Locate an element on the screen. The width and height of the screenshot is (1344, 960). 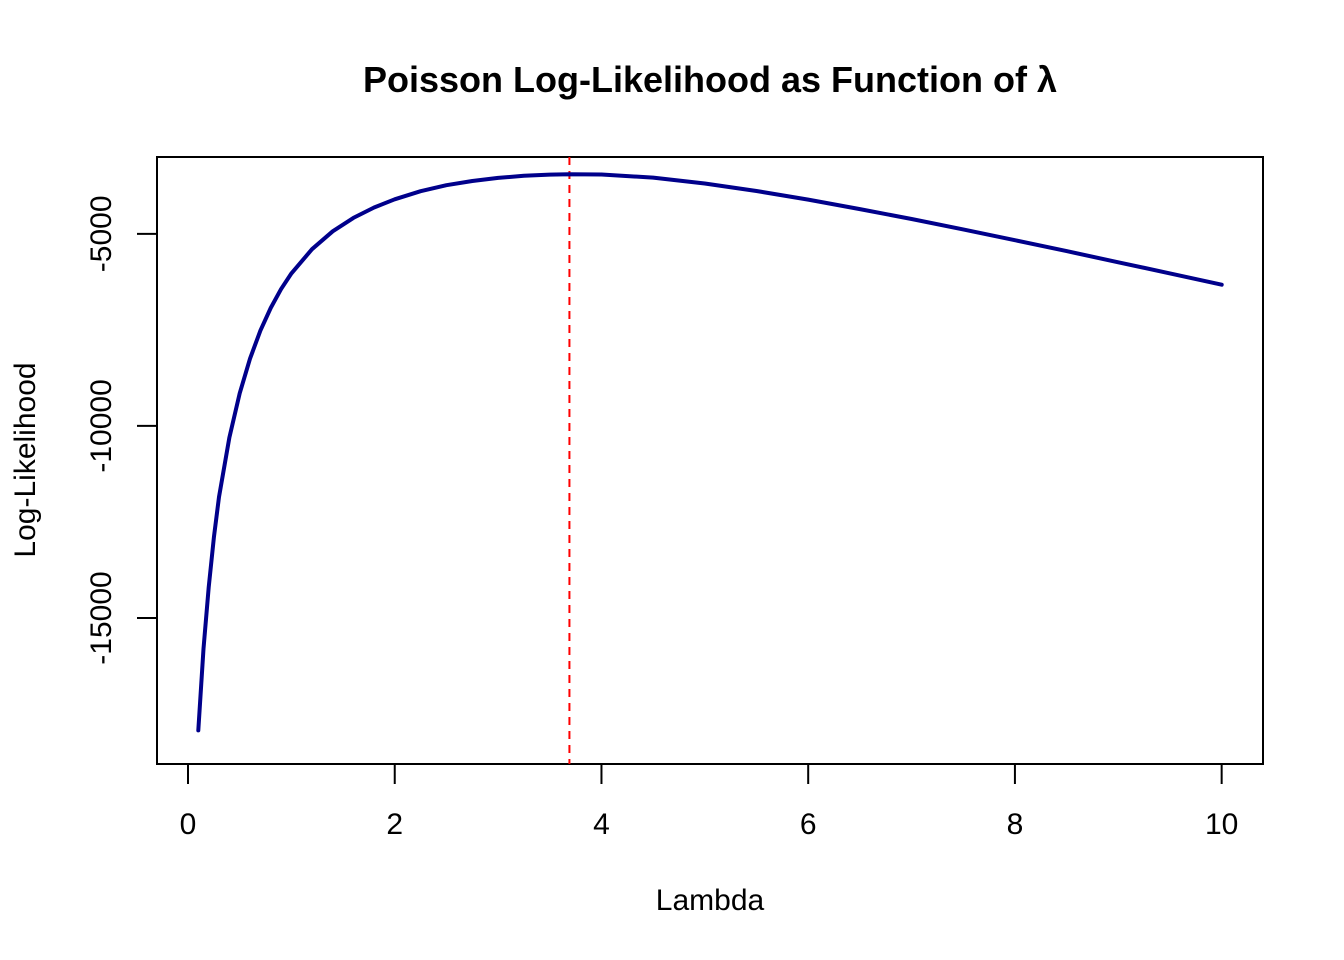
x-tick-label: 8 is located at coordinates (1015, 824).